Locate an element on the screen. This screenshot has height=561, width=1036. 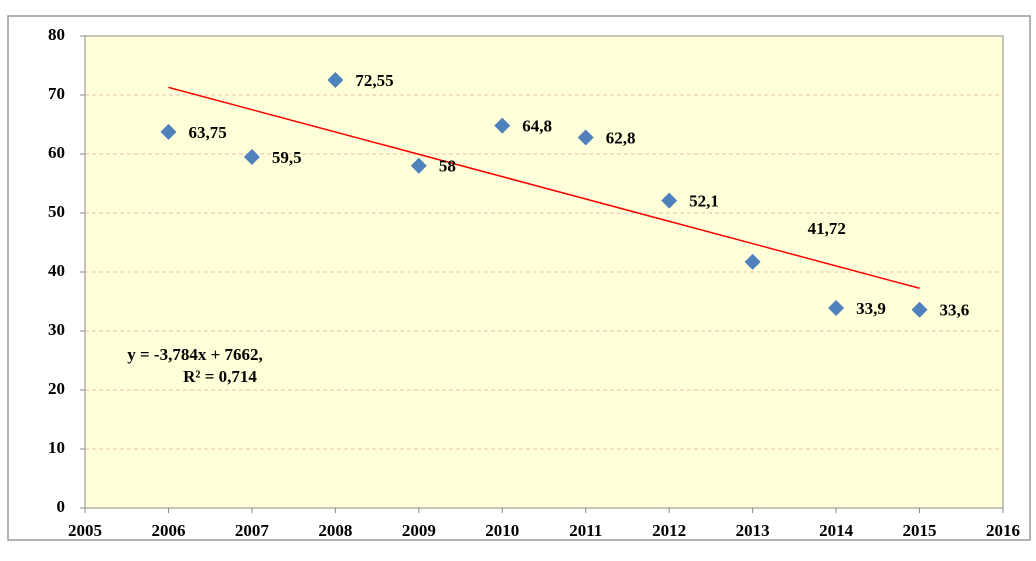
x-tick-label: 2016 is located at coordinates (1003, 530).